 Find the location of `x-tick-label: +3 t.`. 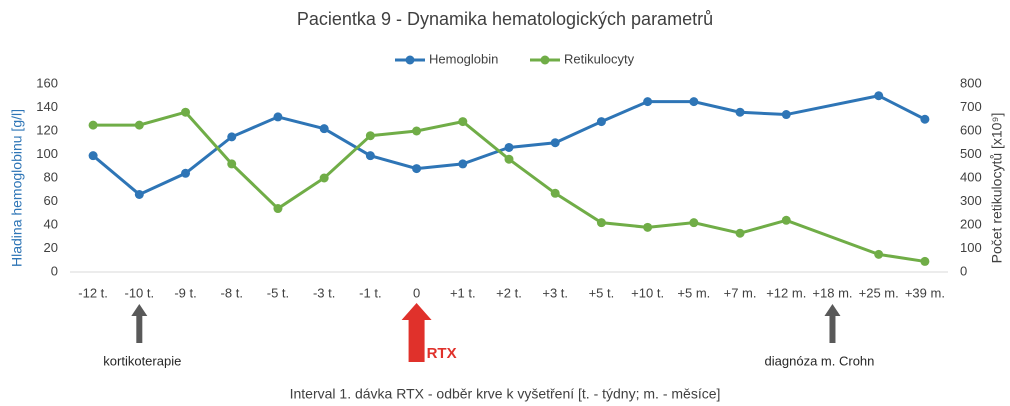

x-tick-label: +3 t. is located at coordinates (555, 292).